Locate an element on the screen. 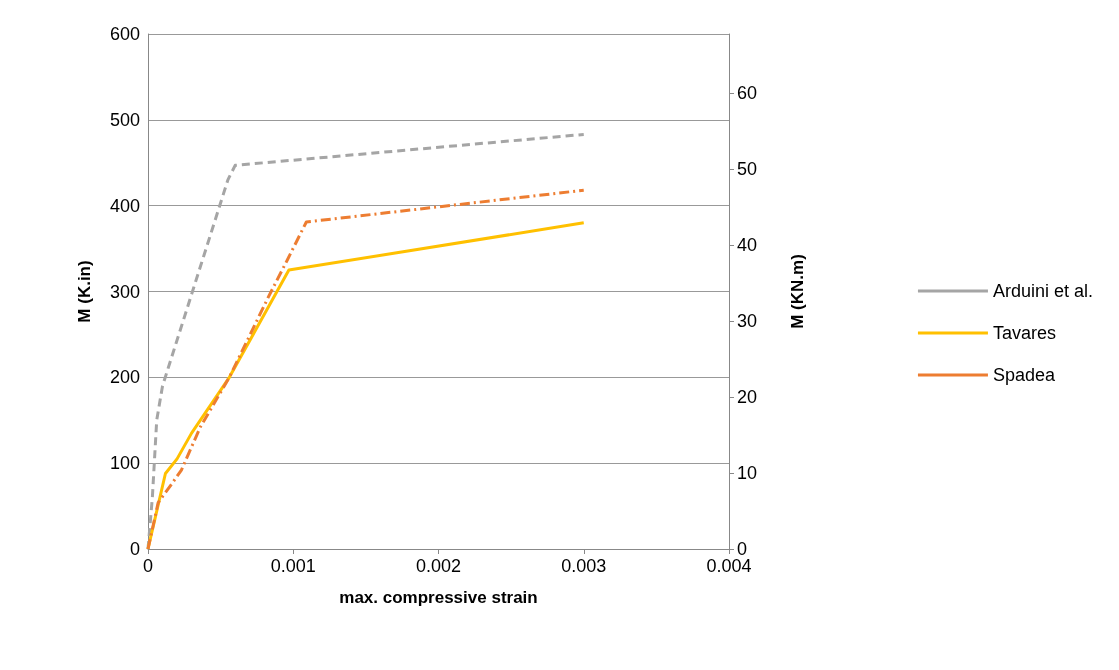 The width and height of the screenshot is (1119, 670). y-tick-label: 300 is located at coordinates (124, 291).